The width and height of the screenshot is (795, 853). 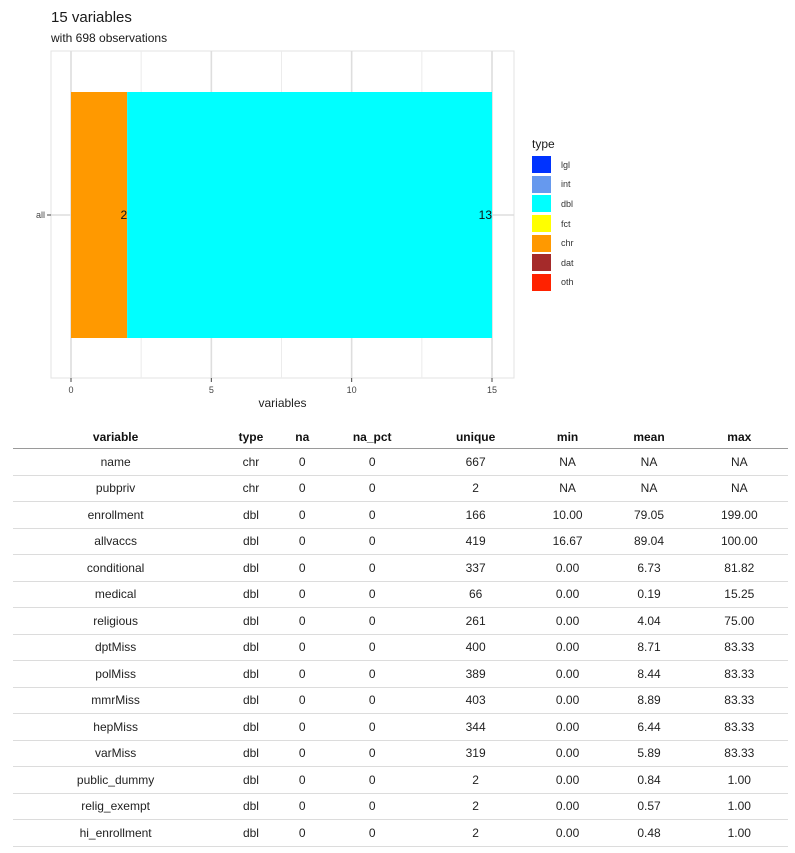 I want to click on chart-title: 15 variables, so click(x=91, y=17).